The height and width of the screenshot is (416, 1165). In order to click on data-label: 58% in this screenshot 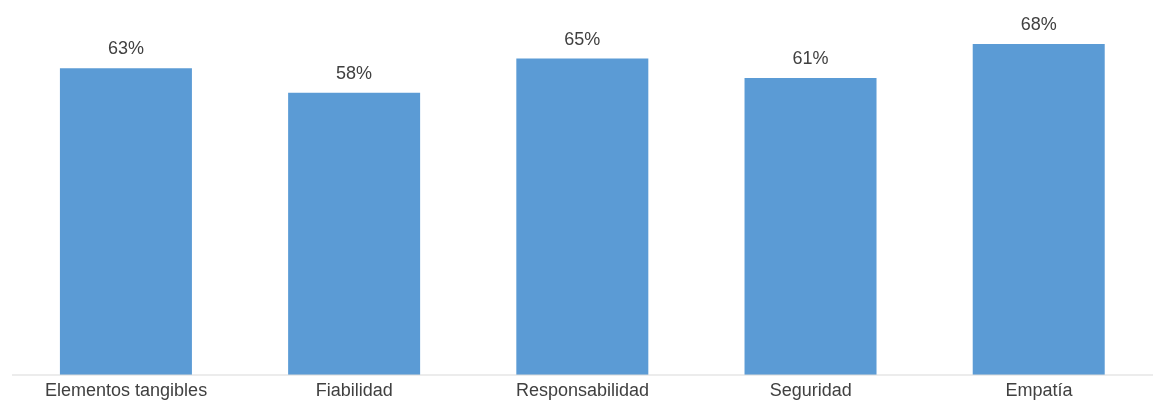, I will do `click(354, 72)`.